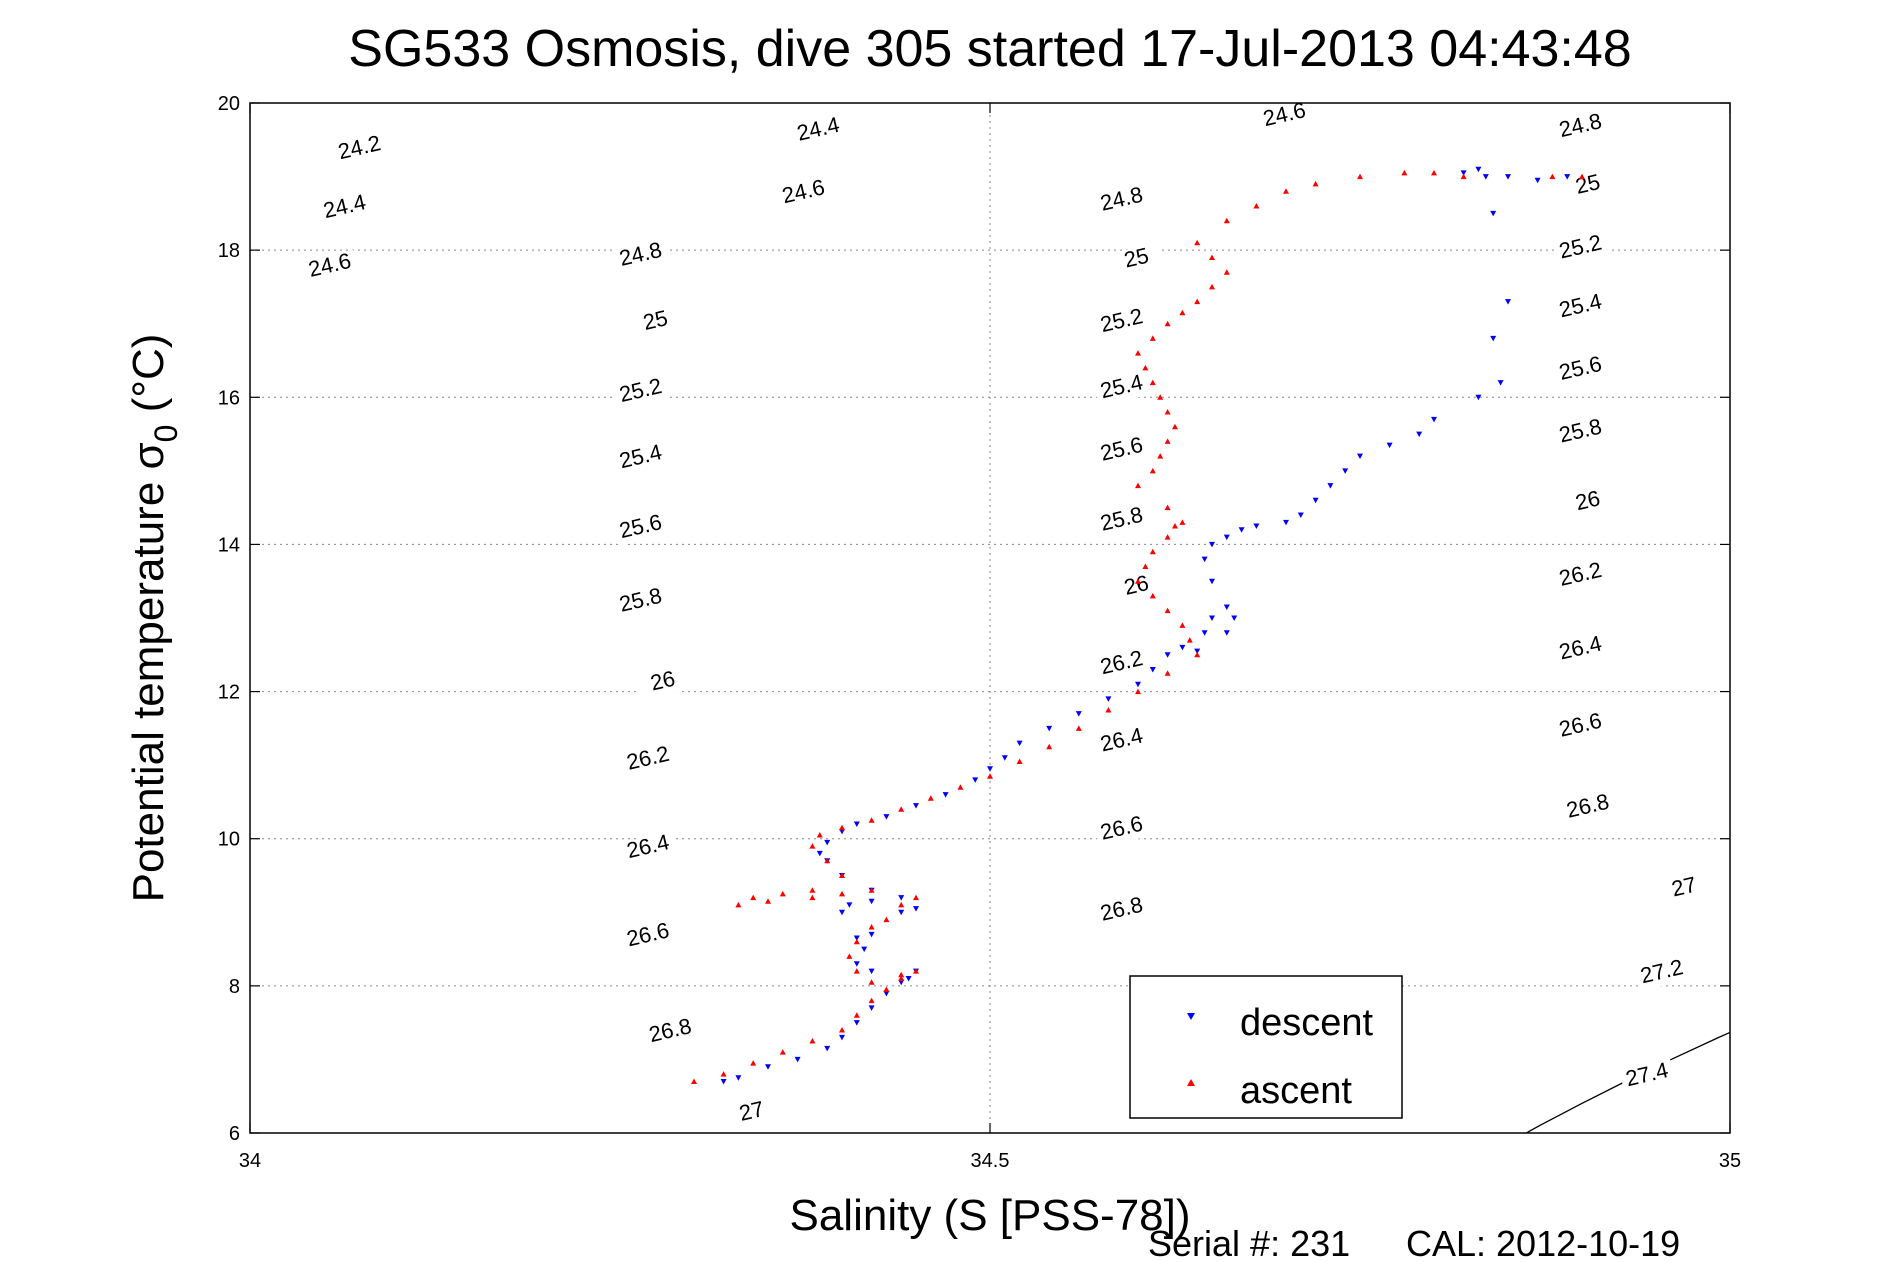 Image resolution: width=1891 pixels, height=1262 pixels. What do you see at coordinates (1122, 388) in the screenshot?
I see `contour-label: 25.4` at bounding box center [1122, 388].